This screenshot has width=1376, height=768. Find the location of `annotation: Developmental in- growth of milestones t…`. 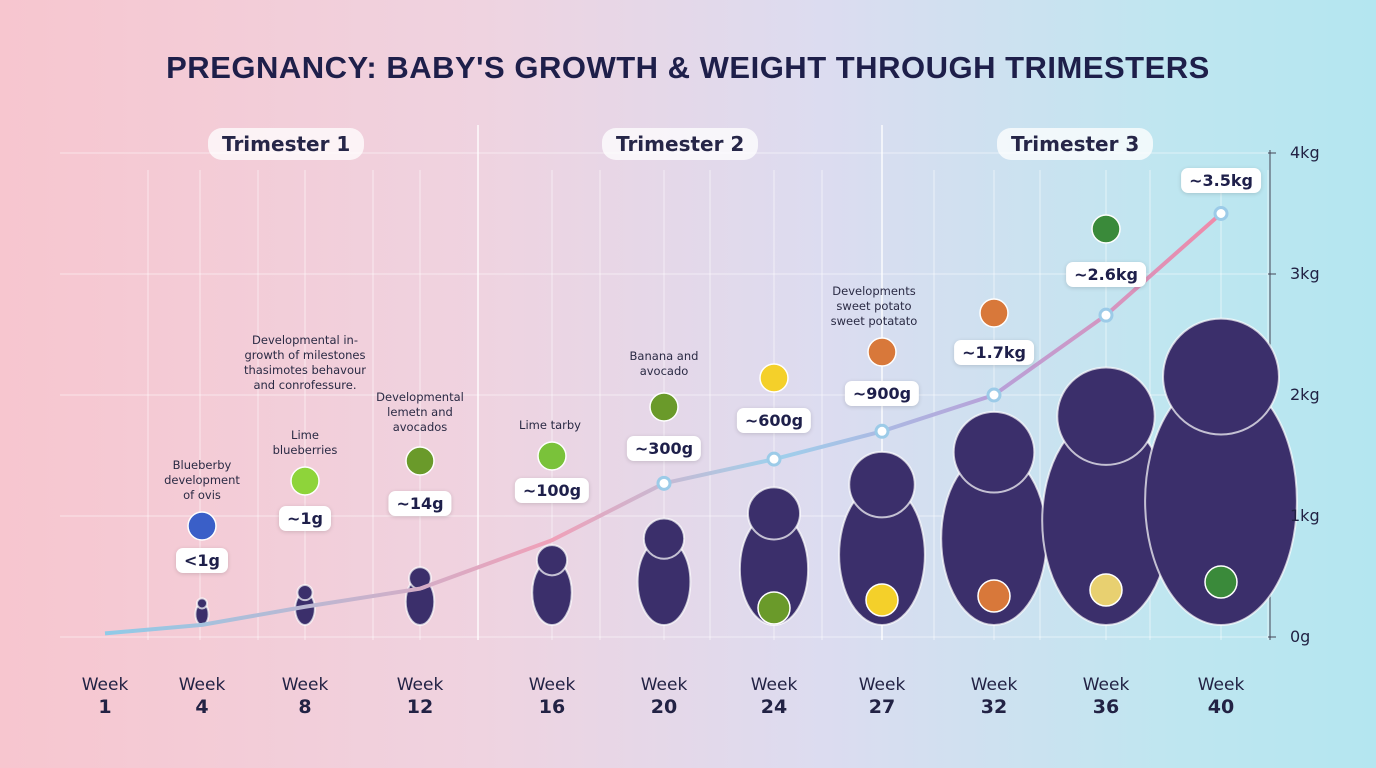

annotation: Developmental in- growth of milestones t… is located at coordinates (305, 362).